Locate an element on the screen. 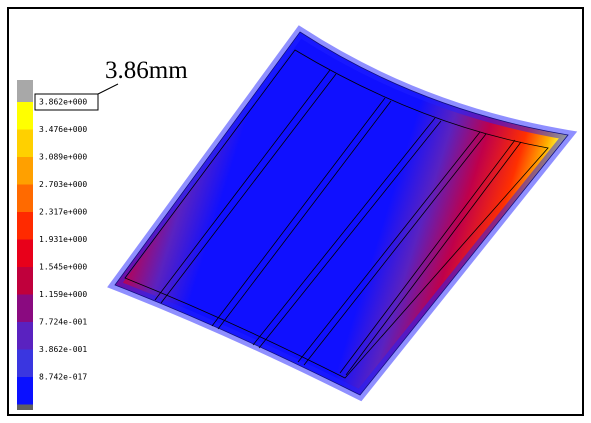 This screenshot has width=591, height=423. legend-label: 7.724e-001 is located at coordinates (63, 322).